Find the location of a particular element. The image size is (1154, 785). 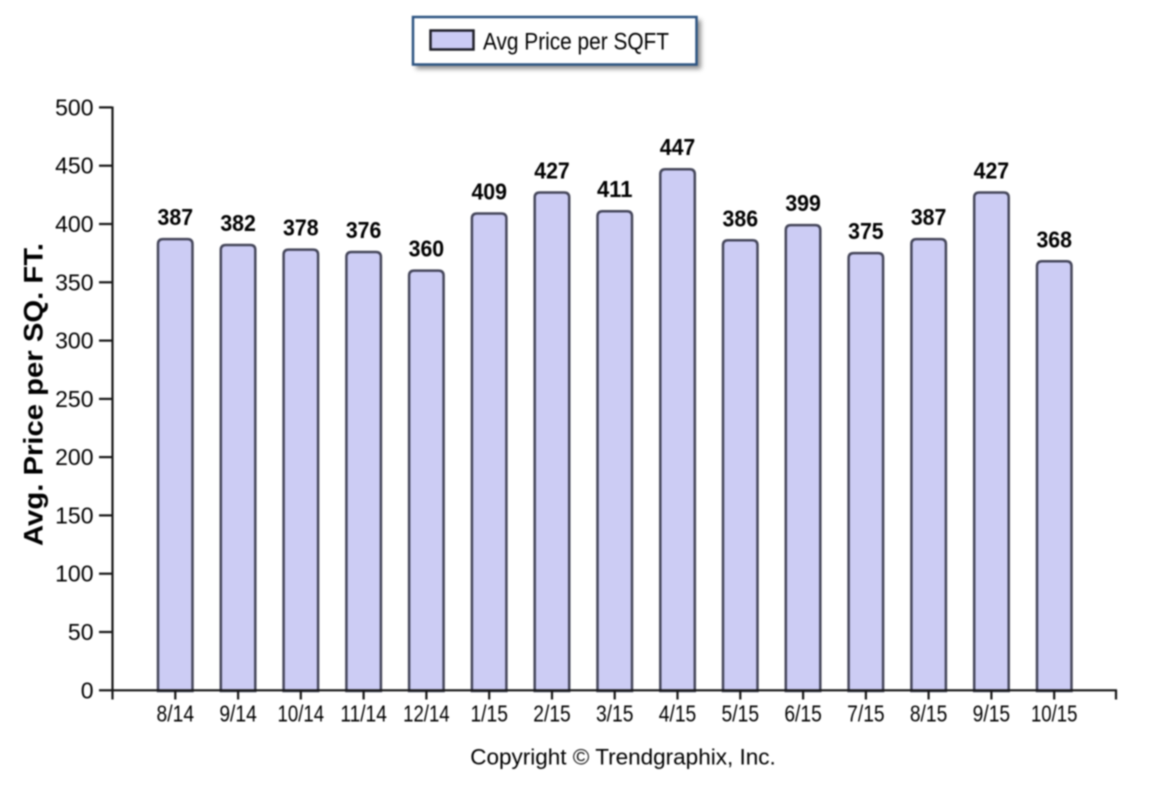

svg-text: 409 is located at coordinates (489, 192).